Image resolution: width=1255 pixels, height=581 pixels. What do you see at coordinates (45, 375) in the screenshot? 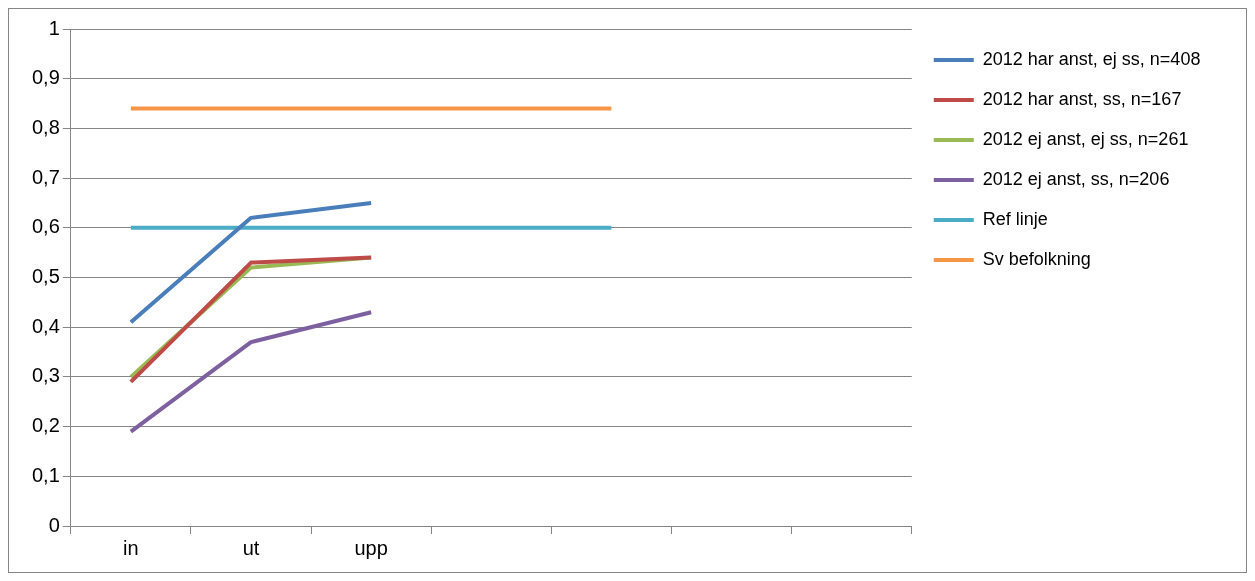
I see `y-tick-label: 0,3` at bounding box center [45, 375].